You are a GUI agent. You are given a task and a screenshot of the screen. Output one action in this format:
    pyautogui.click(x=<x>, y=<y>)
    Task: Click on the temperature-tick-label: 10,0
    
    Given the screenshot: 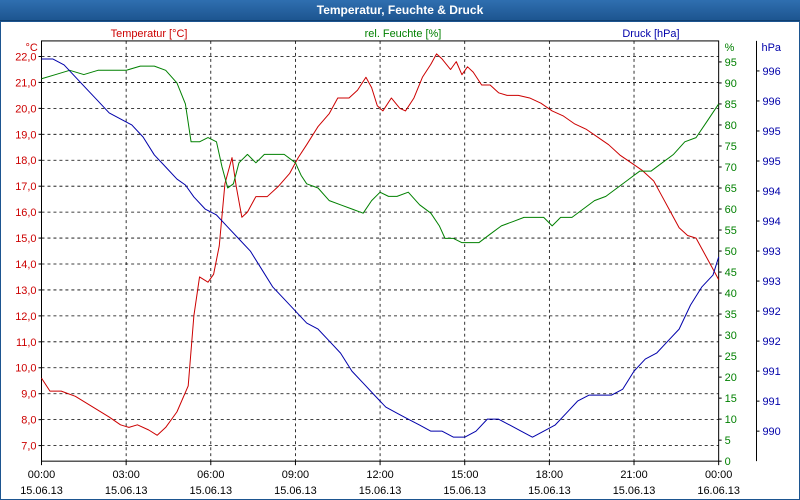 What is the action you would take?
    pyautogui.click(x=25, y=369)
    